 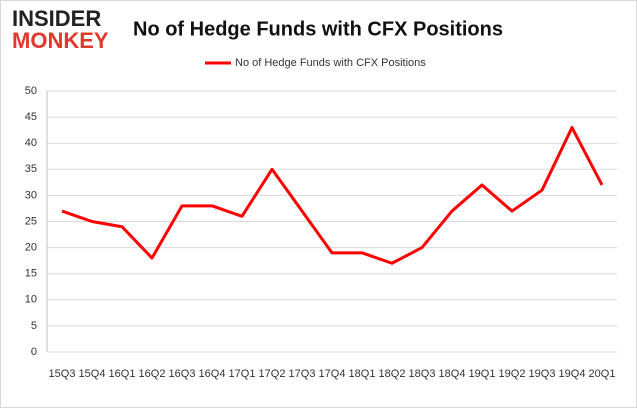 I want to click on y-tick-label: 10, so click(x=31, y=300).